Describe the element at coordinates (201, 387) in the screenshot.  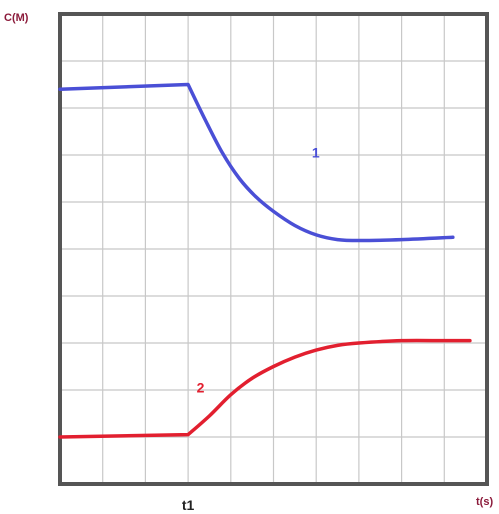
I see `series-2-label: 2` at that location.